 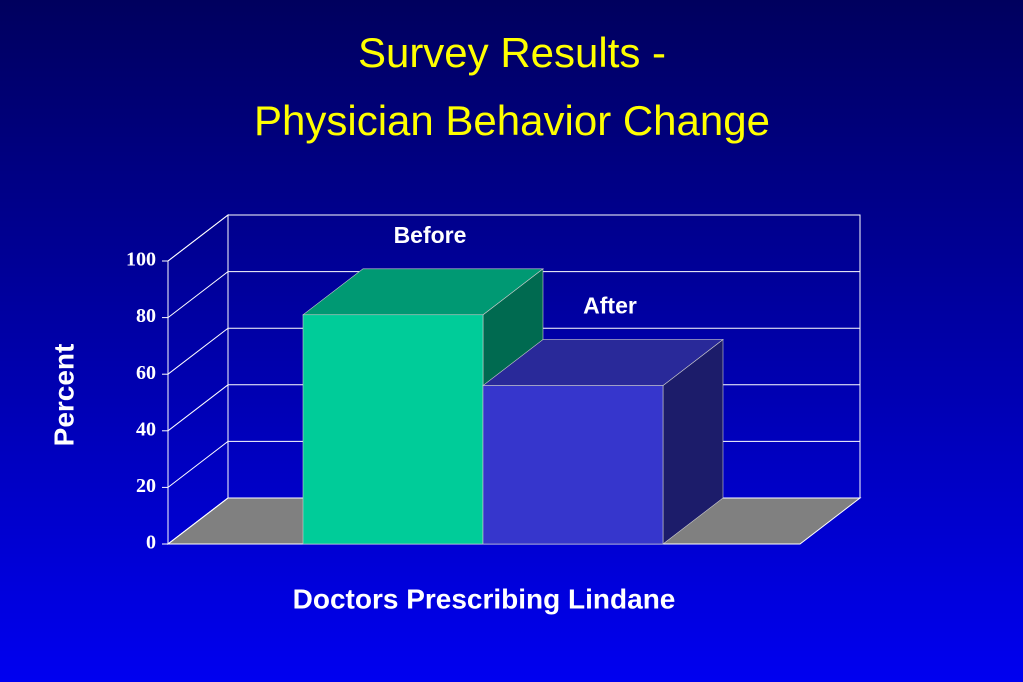 I want to click on y-tick-label: 40, so click(x=146, y=429).